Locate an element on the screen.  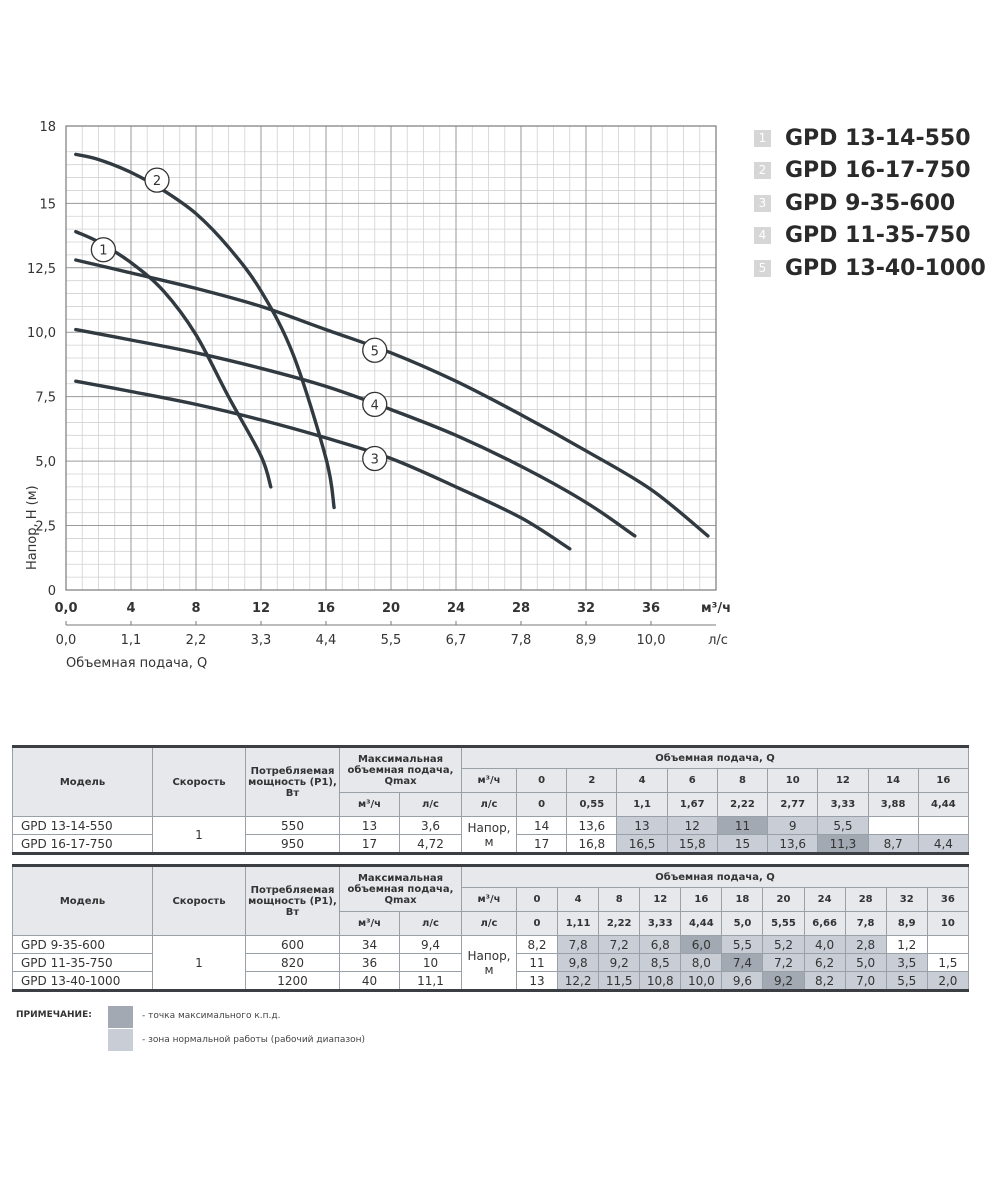
head-value-cell: 1,2 is located at coordinates (906, 944).